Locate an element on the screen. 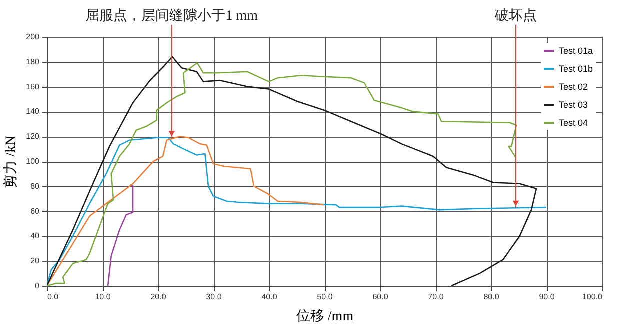 The width and height of the screenshot is (621, 334). annotation: 破坏点 is located at coordinates (515, 16).